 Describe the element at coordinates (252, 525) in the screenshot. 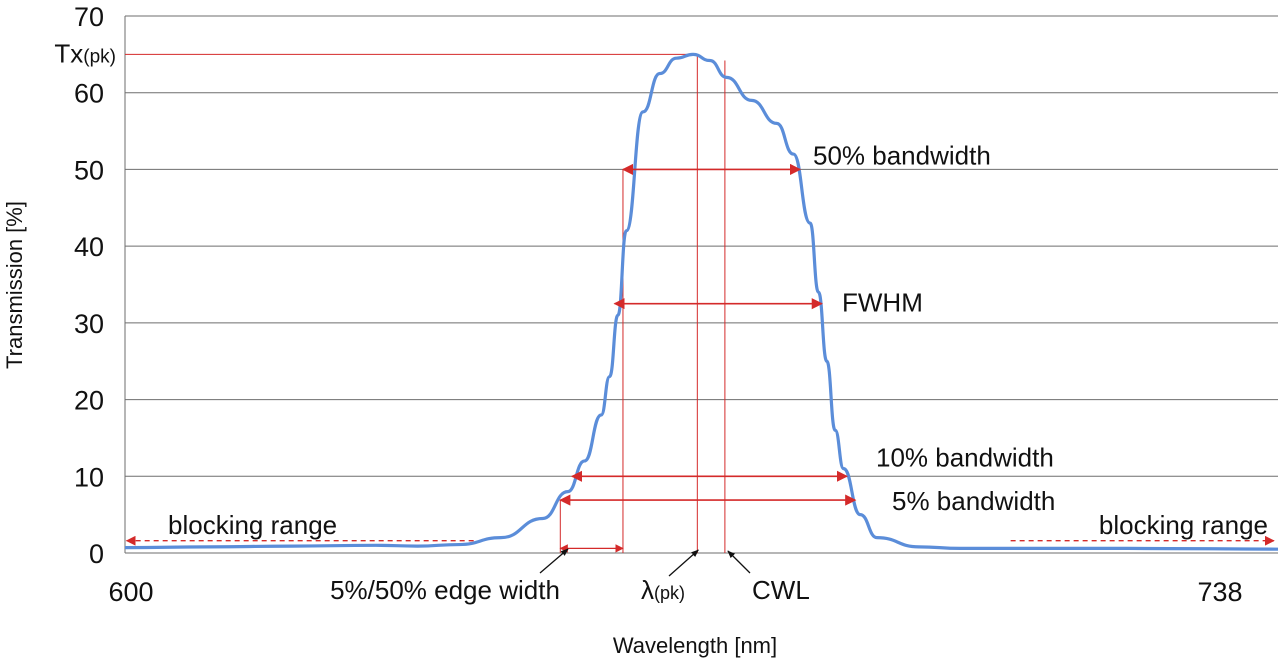

I see `blocking-range-label-left: blocking range` at that location.